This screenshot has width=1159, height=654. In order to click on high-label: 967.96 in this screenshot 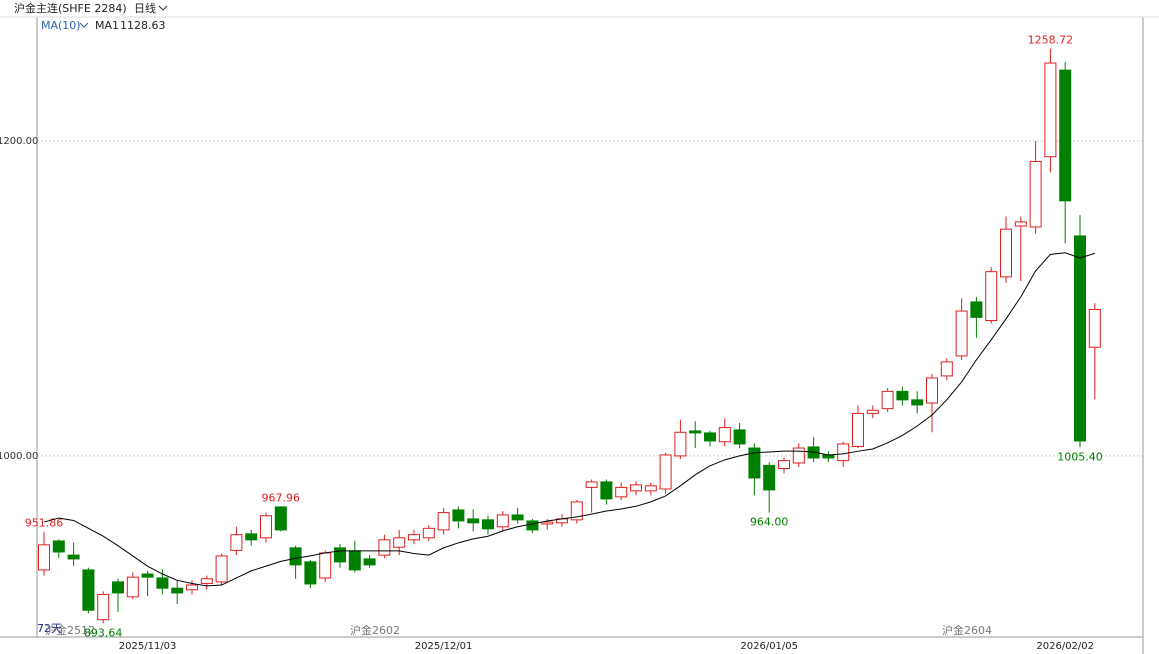, I will do `click(281, 497)`.